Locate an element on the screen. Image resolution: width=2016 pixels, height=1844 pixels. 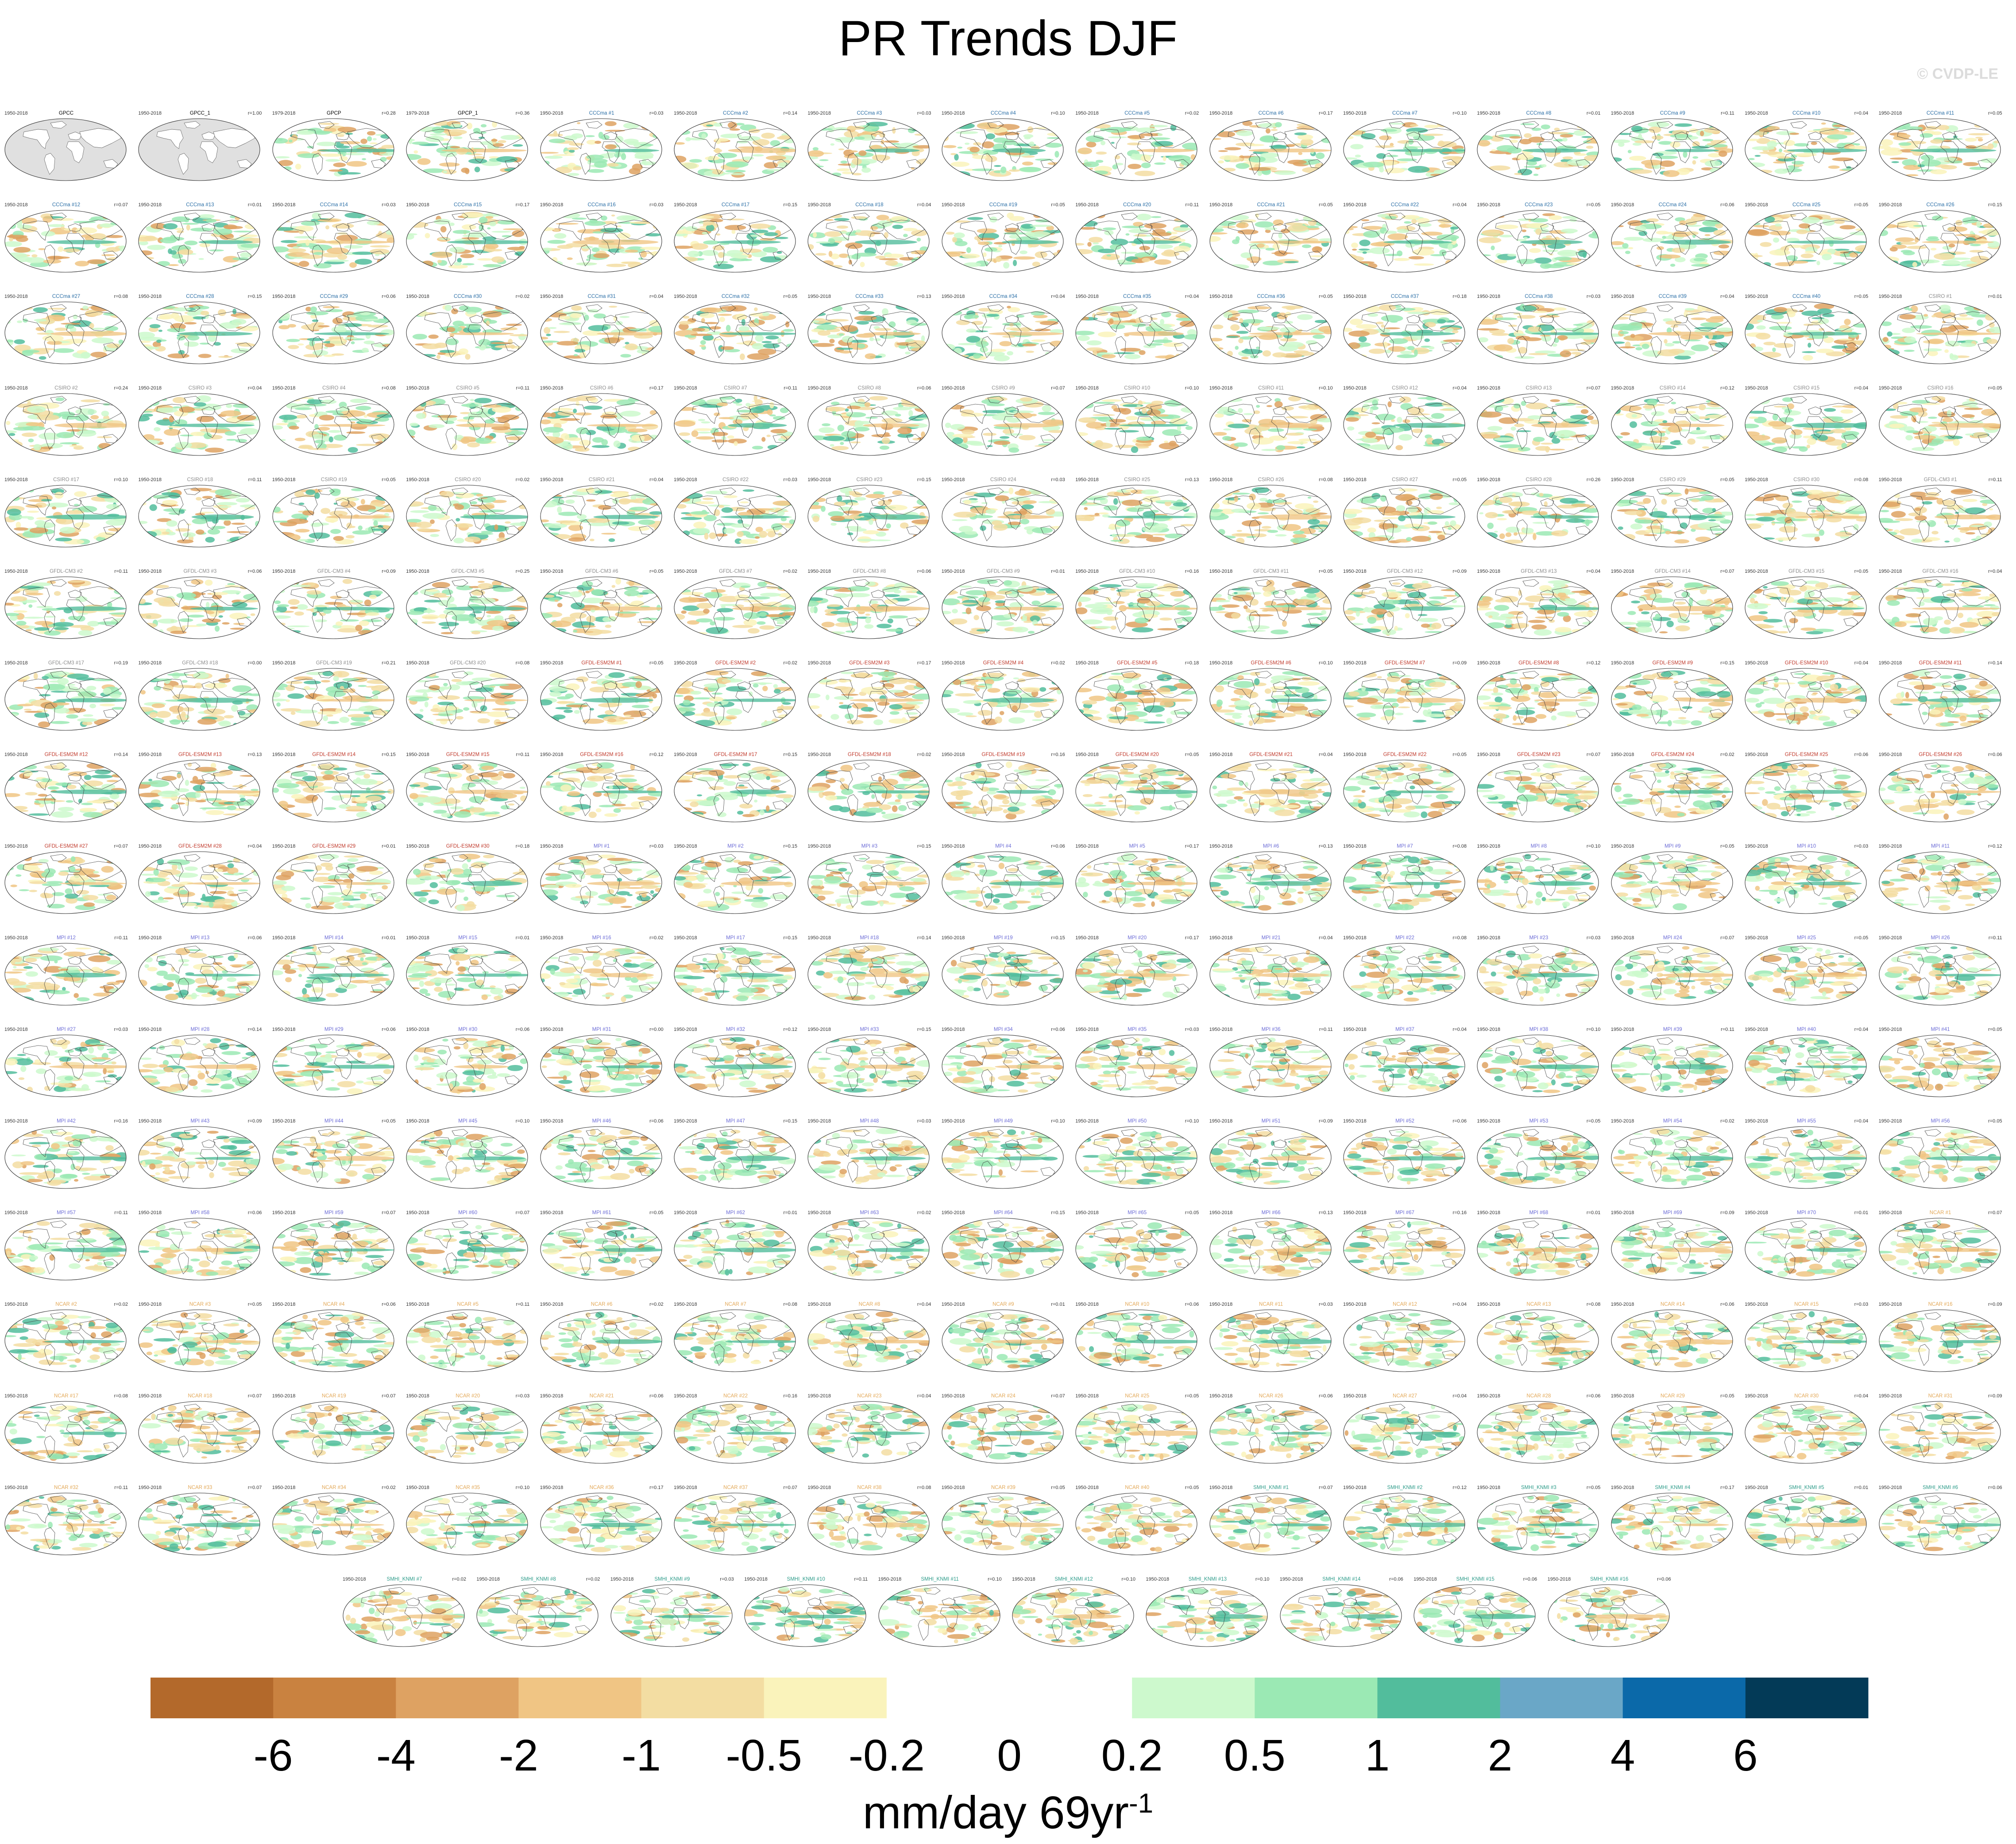
panel-correlation-label: r=0.12 is located at coordinates (1995, 846).